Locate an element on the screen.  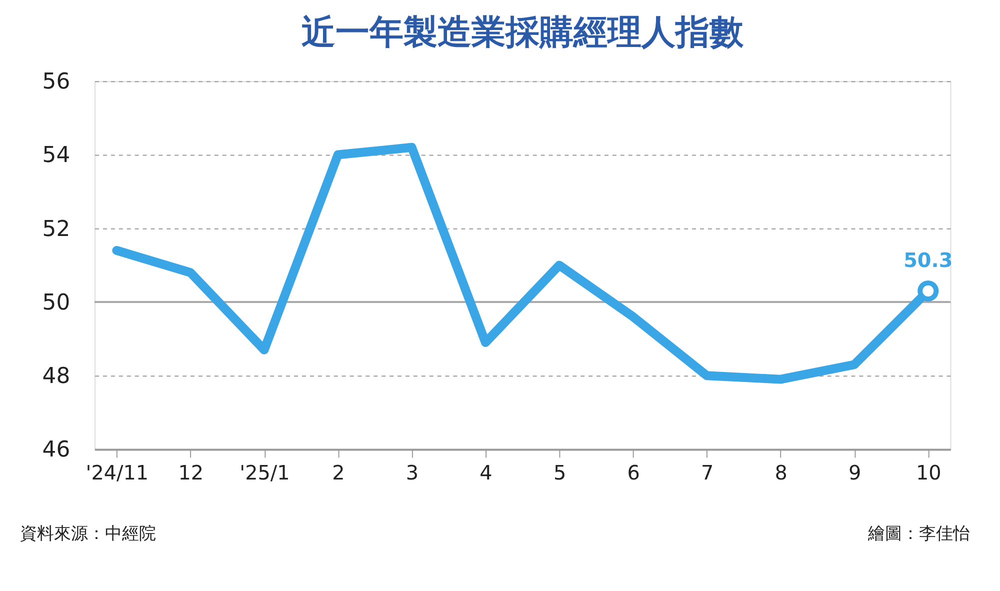
x-tick-label: 2 is located at coordinates (338, 473).